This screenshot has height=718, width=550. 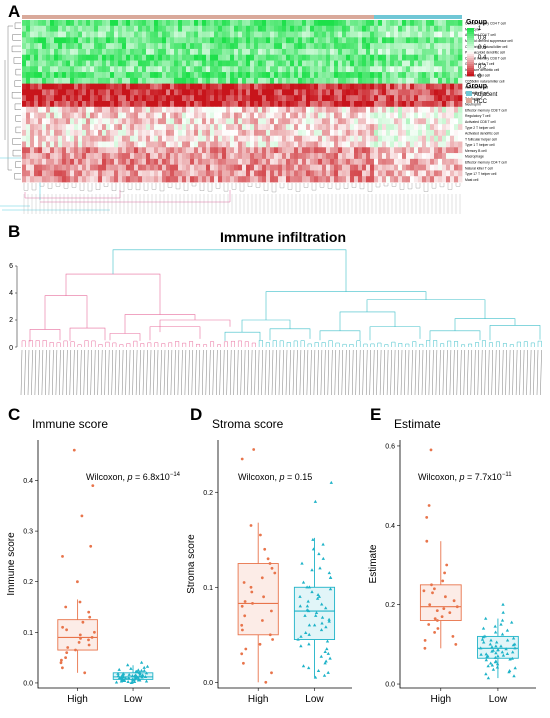 What do you see at coordinates (308, 601) in the screenshot?
I see `boxplot-point-low` at bounding box center [308, 601].